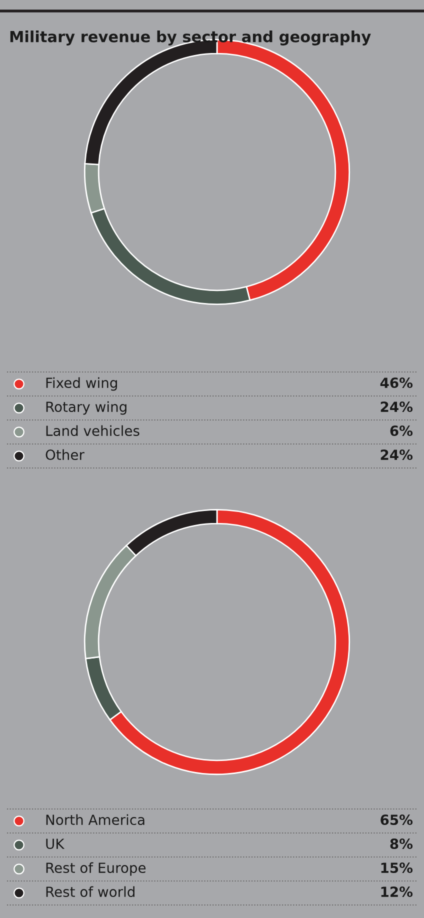 The width and height of the screenshot is (424, 918). I want to click on legend-label: Fixed wing, so click(81, 384).